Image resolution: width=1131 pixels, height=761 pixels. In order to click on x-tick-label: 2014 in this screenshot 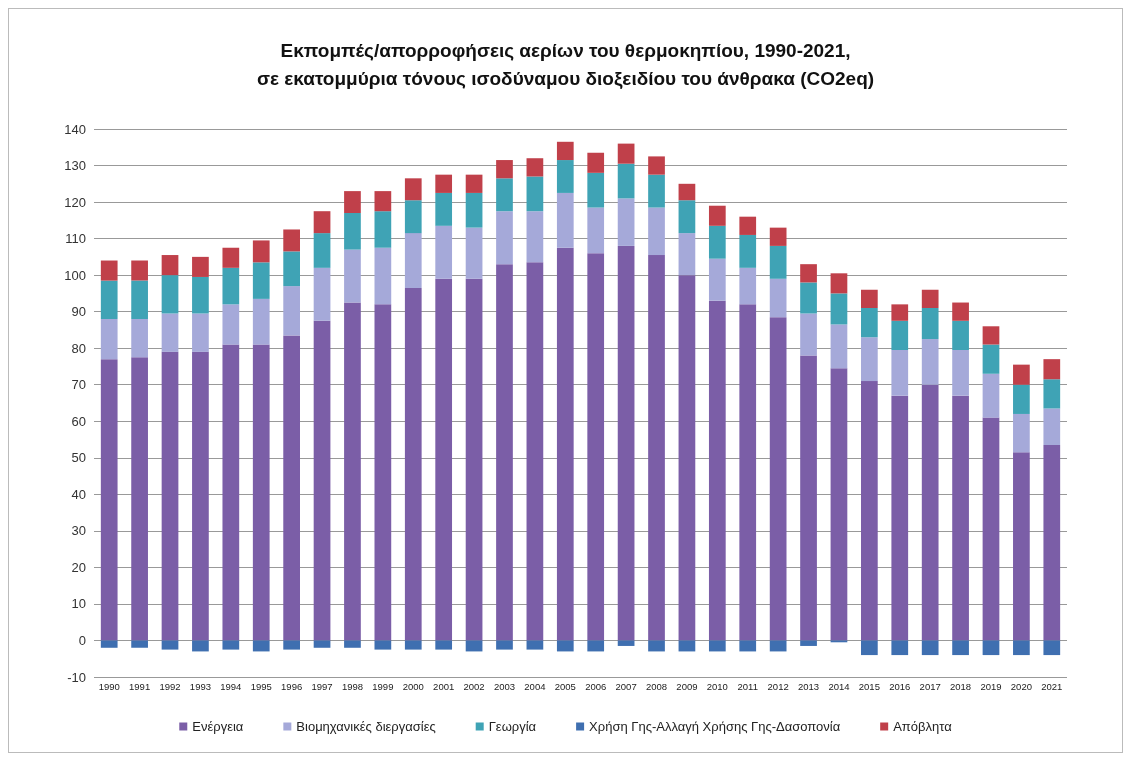, I will do `click(839, 686)`.